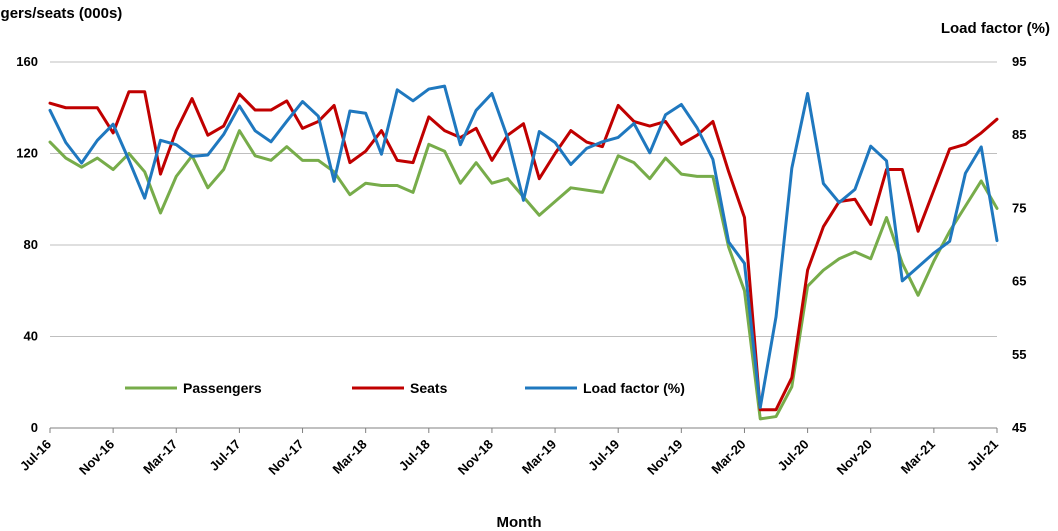 The image size is (1058, 531). Describe the element at coordinates (539, 457) in the screenshot. I see `x-tick-label: Mar-19` at that location.